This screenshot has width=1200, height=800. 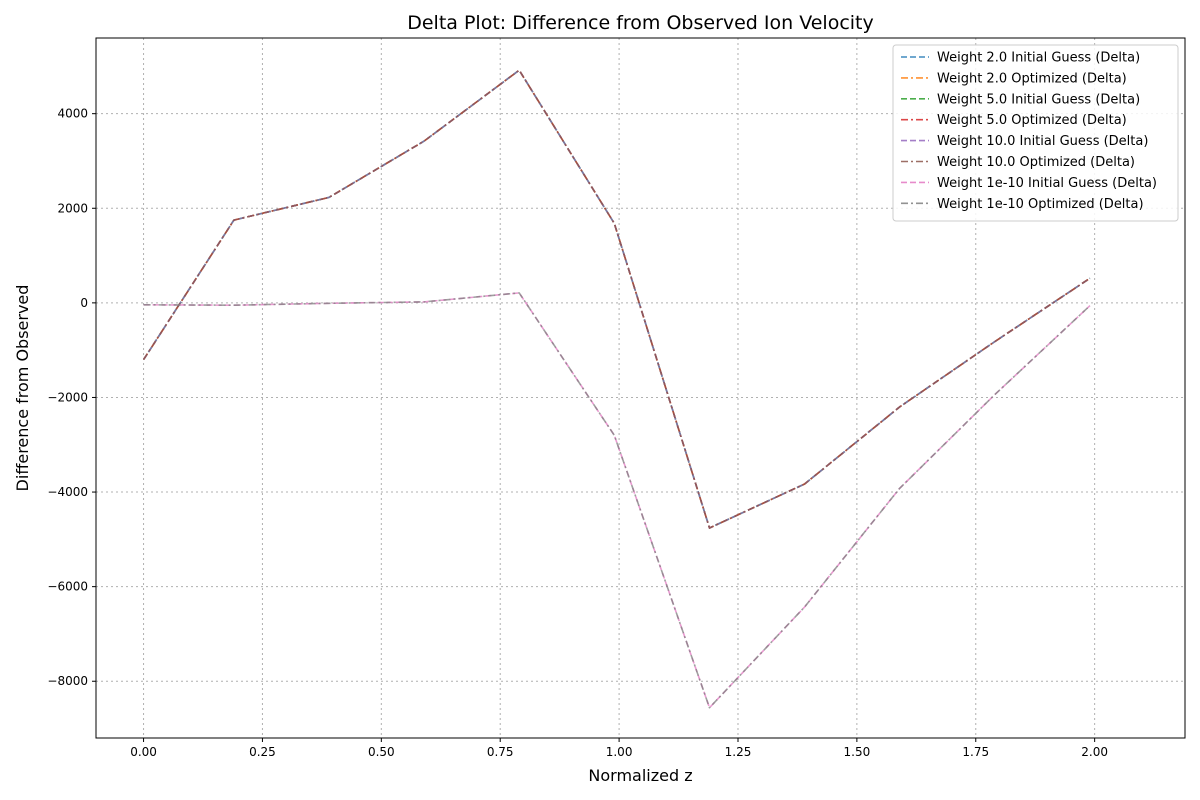 What do you see at coordinates (738, 752) in the screenshot?
I see `x-tick-label: 1.25` at bounding box center [738, 752].